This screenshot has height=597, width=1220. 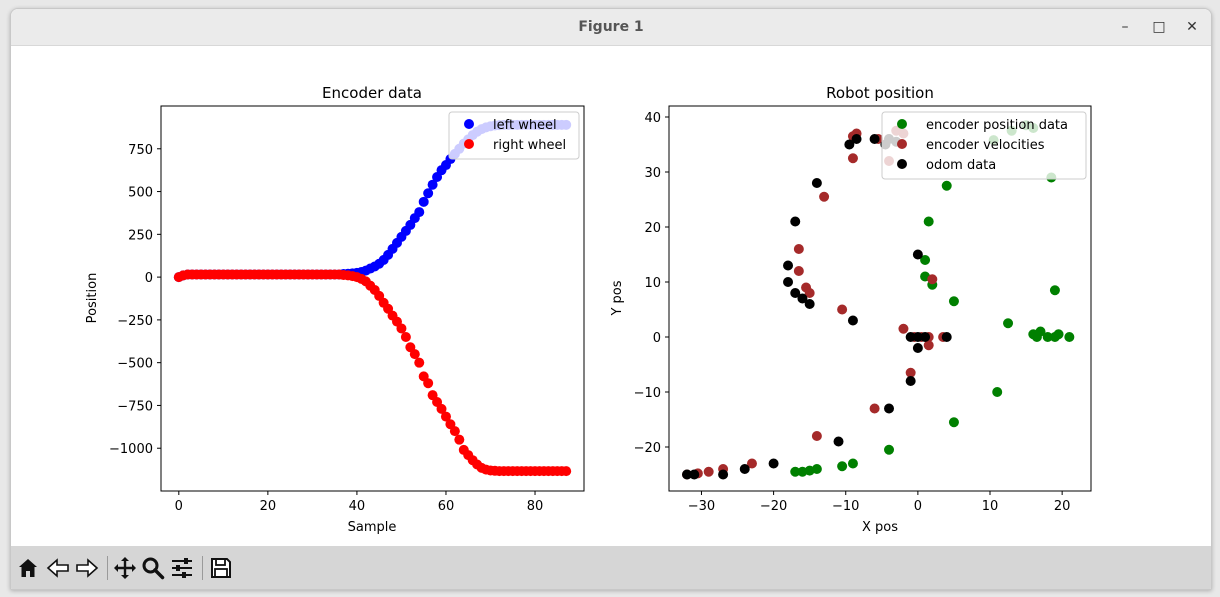 What do you see at coordinates (182, 568) in the screenshot?
I see `configure-subplots-icon` at bounding box center [182, 568].